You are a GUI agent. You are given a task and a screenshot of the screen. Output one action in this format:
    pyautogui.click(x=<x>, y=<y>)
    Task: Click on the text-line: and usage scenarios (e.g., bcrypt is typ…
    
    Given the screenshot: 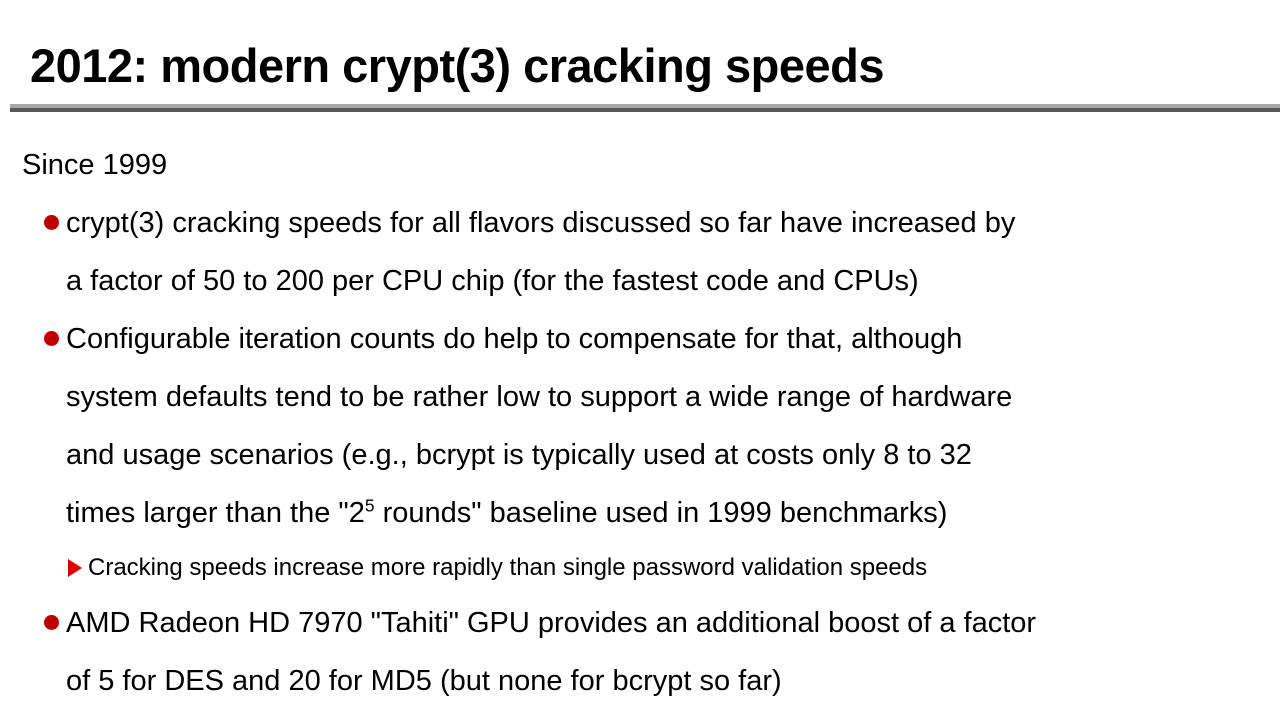 What is the action you would take?
    pyautogui.click(x=519, y=455)
    